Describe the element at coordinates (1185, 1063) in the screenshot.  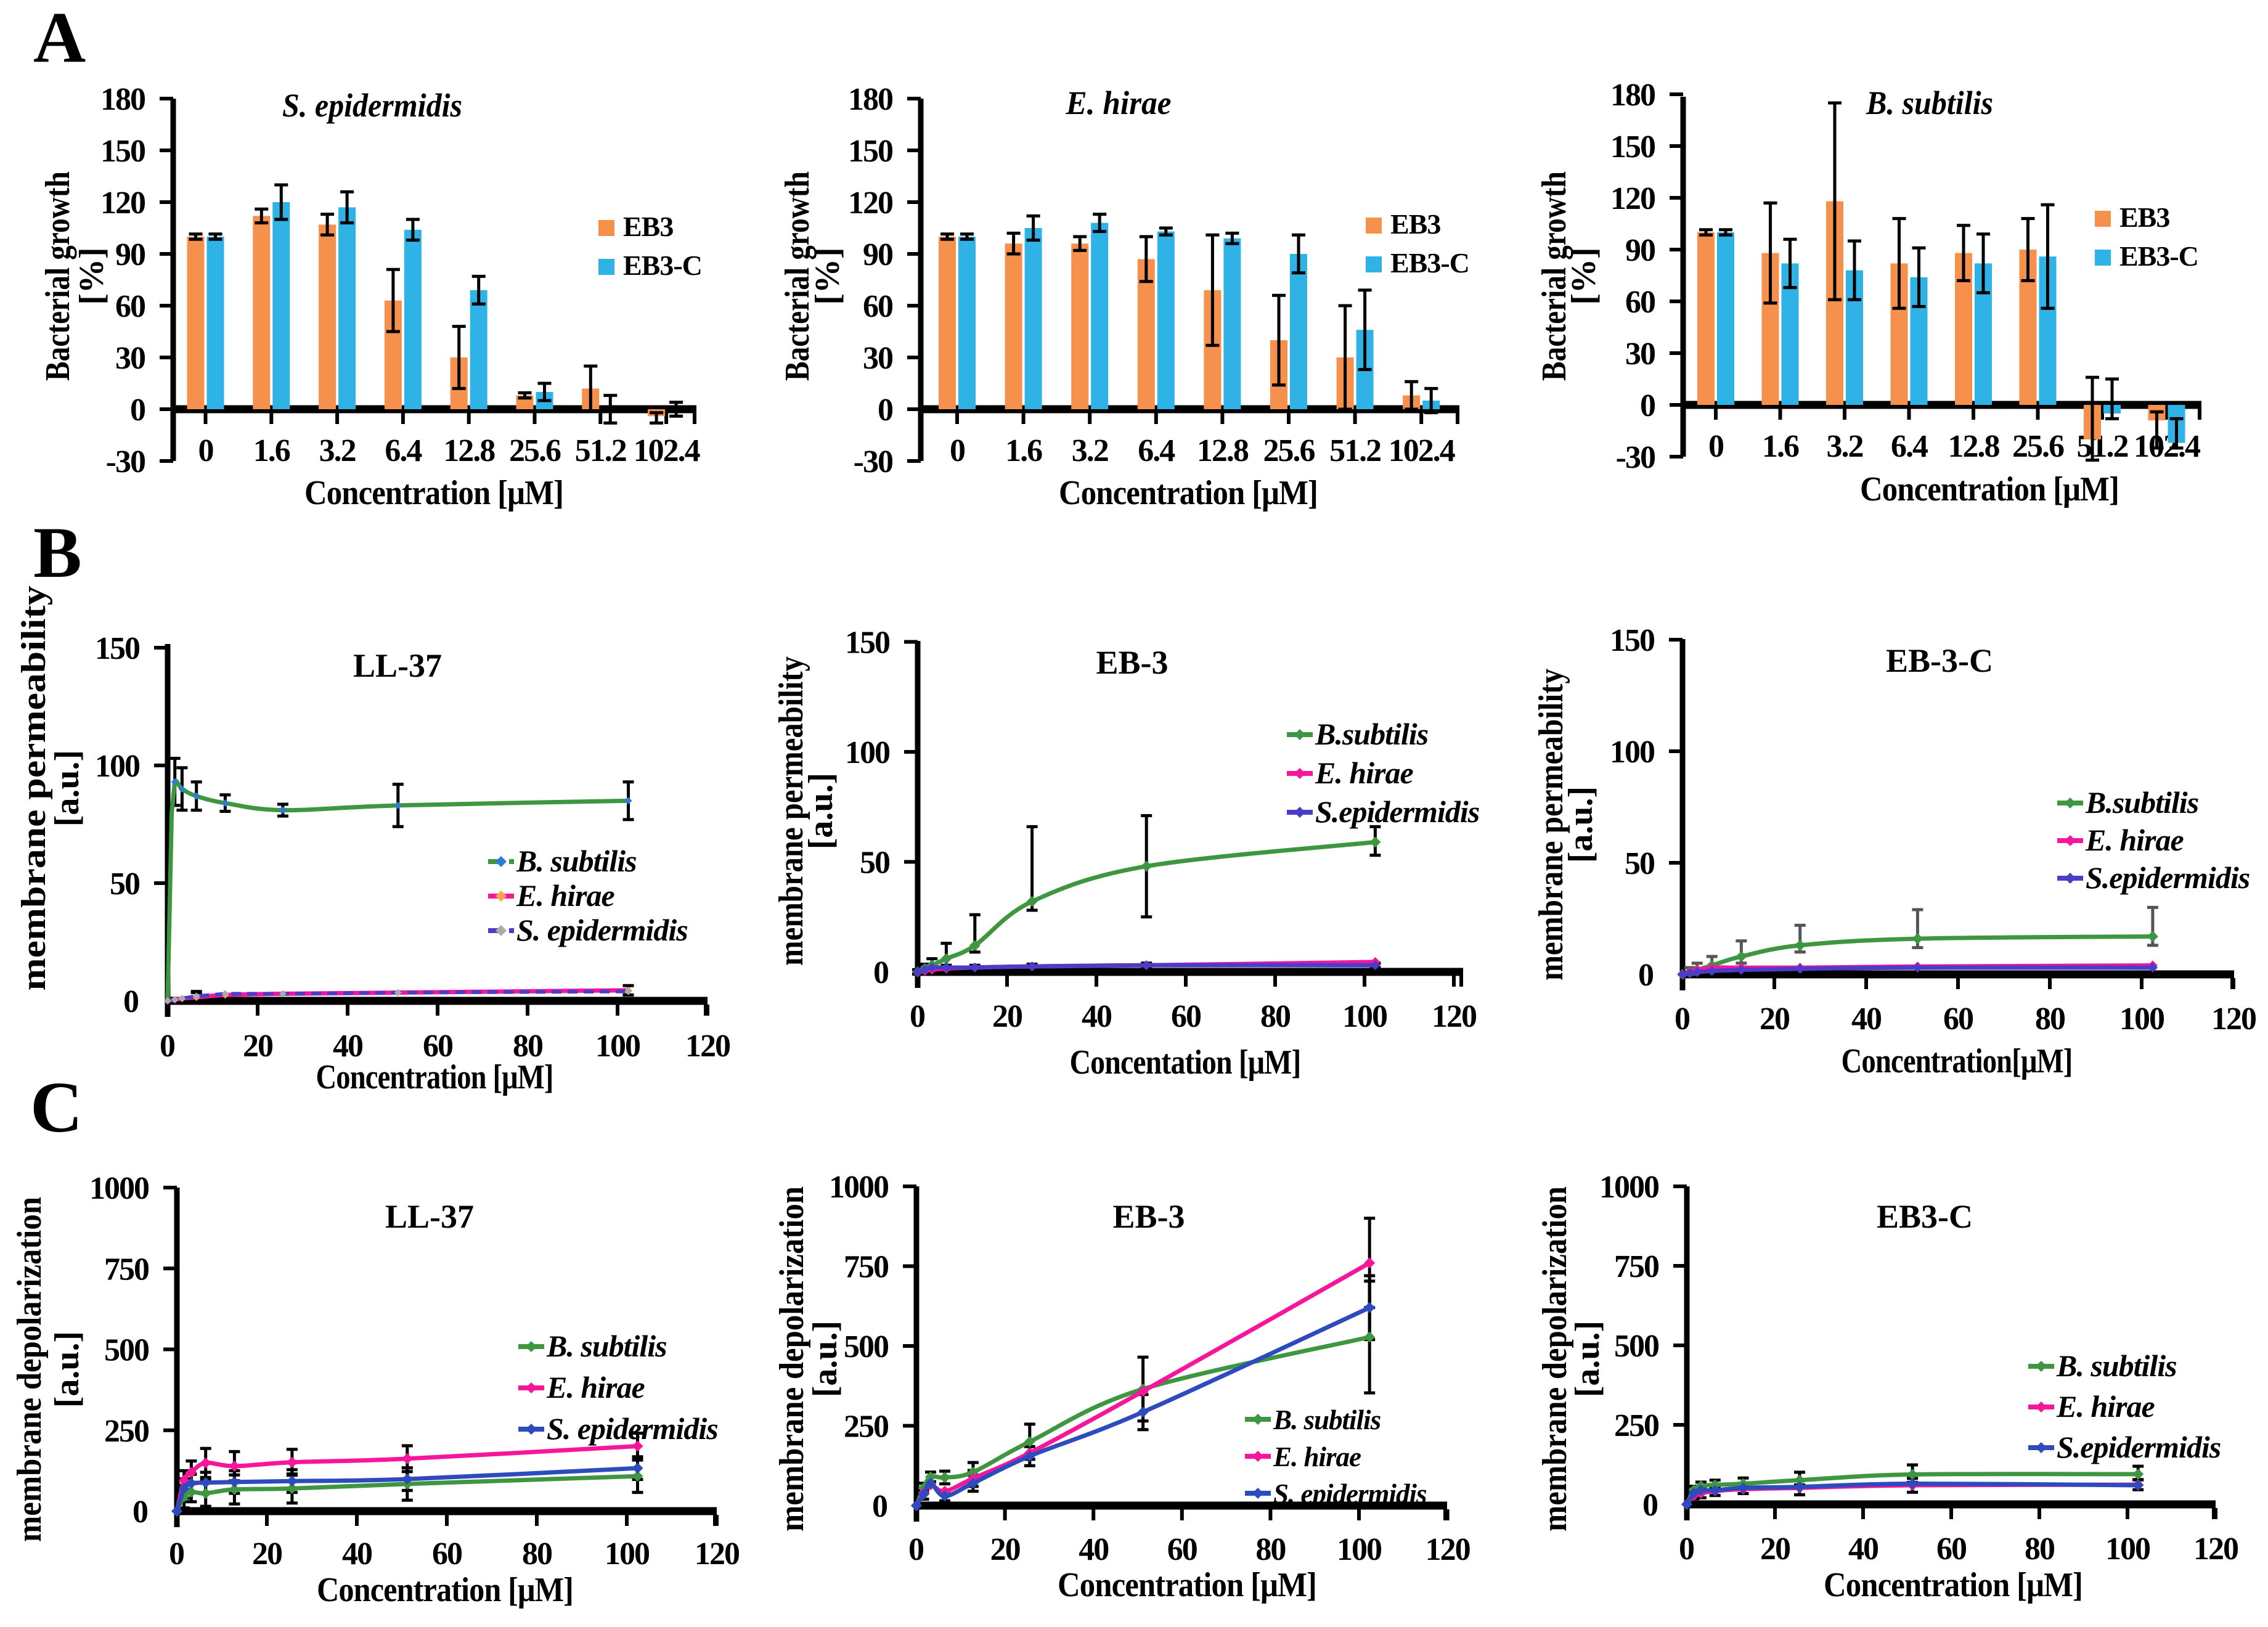
I see `svg-text: Concentation [μM]` at that location.